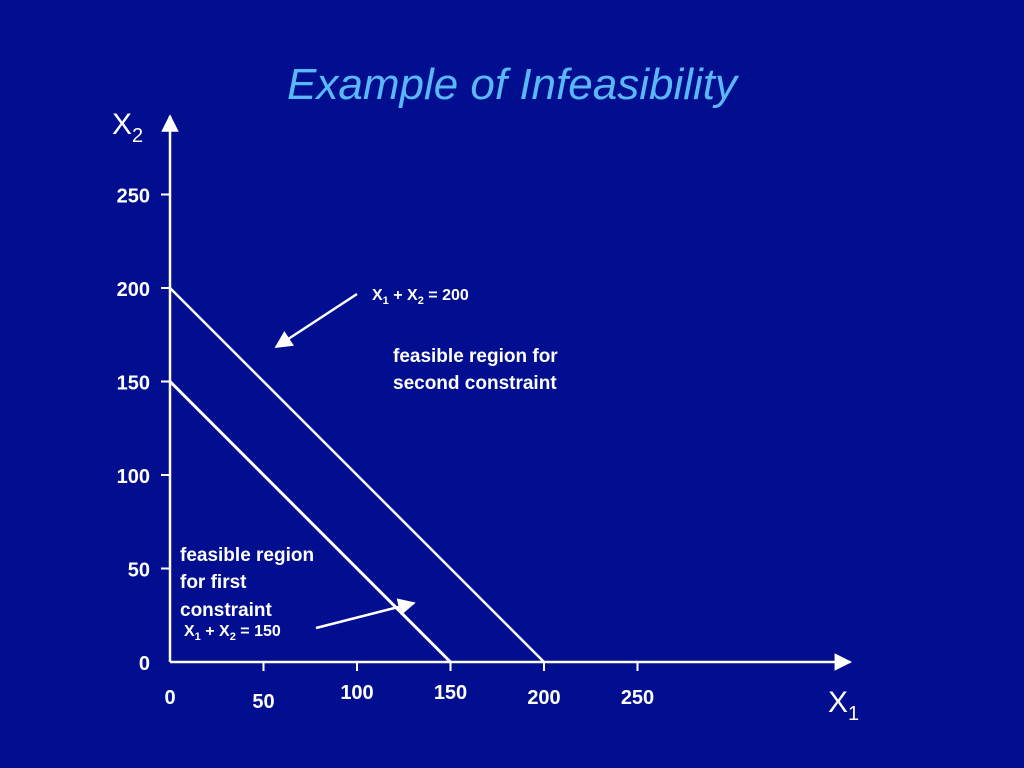 This screenshot has width=1024, height=768. I want to click on y-axis-label: X2, so click(127, 127).